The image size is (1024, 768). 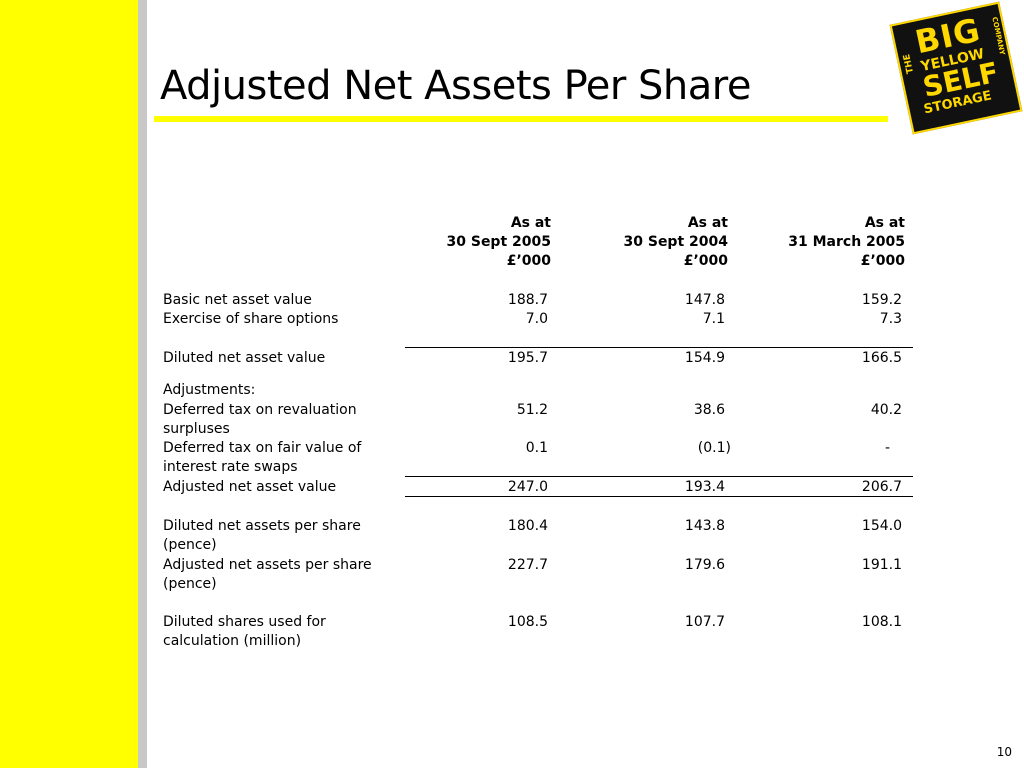 I want to click on cell-diluted-nps-mar2005: 154.0, so click(x=881, y=526).